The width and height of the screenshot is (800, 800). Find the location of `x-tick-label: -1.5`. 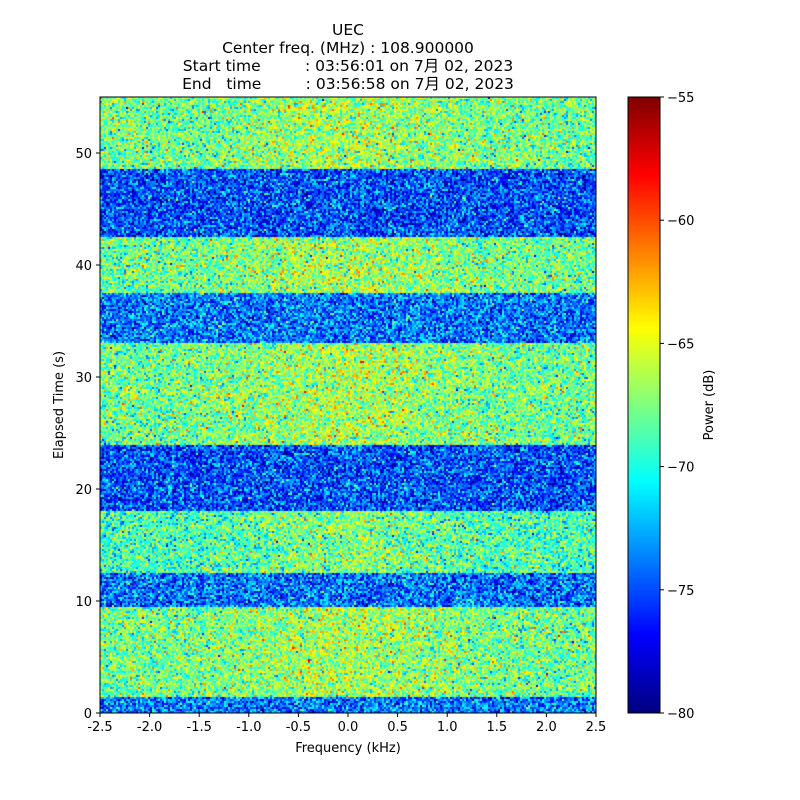

x-tick-label: -1.5 is located at coordinates (199, 727).